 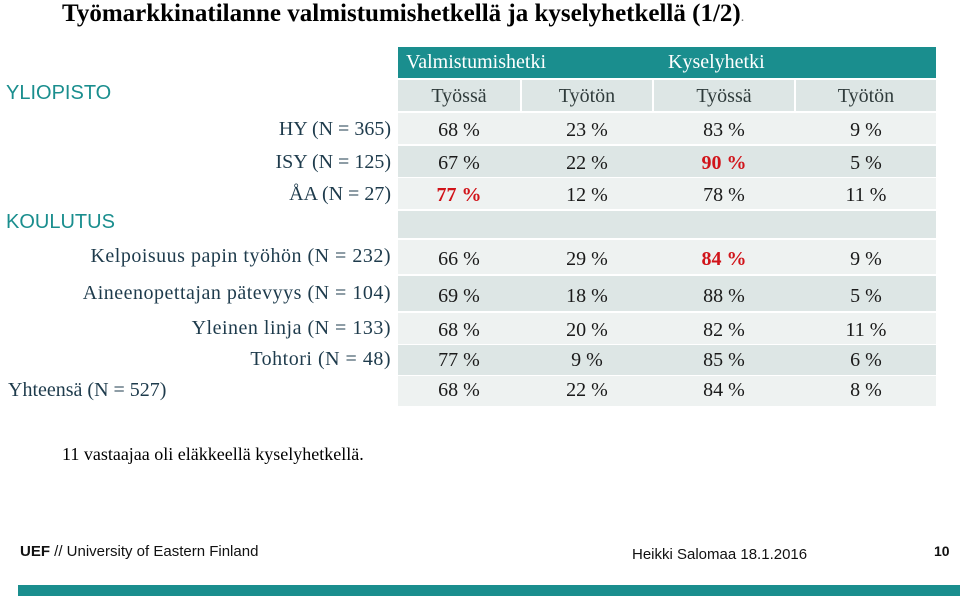 I want to click on band-aineenopettajan, so click(x=667, y=293).